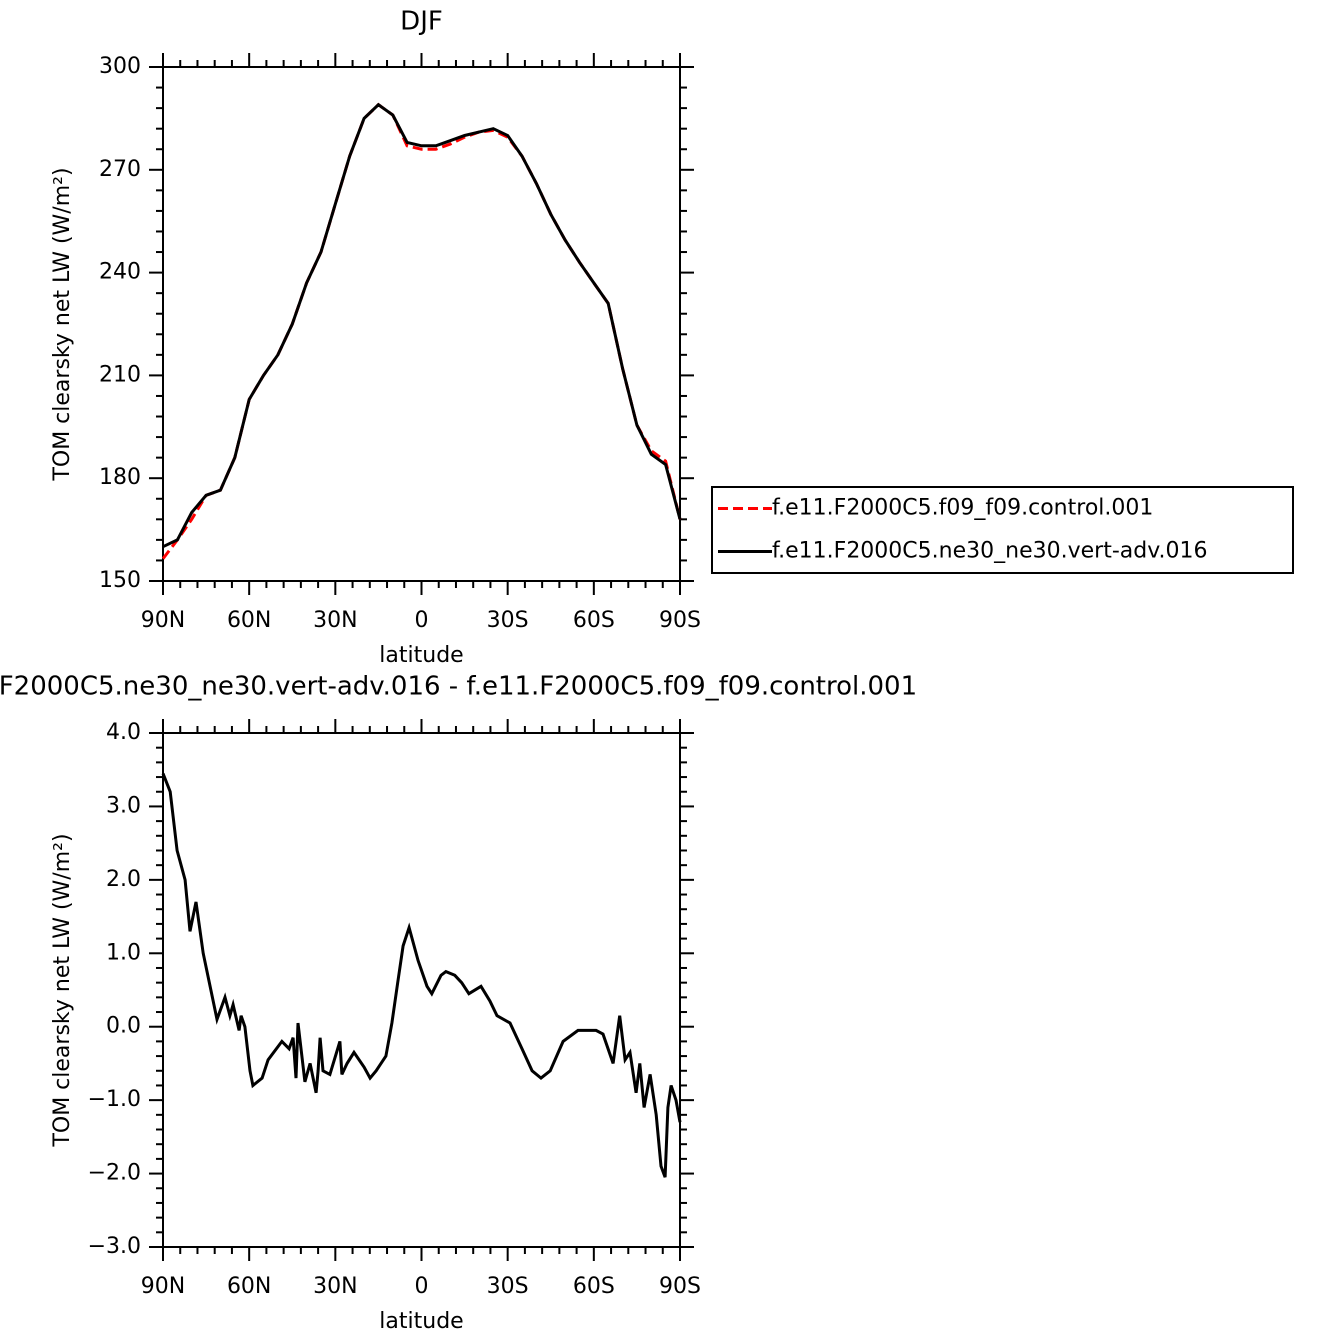  What do you see at coordinates (114, 1173) in the screenshot?
I see `y-tick-label: −2.0` at bounding box center [114, 1173].